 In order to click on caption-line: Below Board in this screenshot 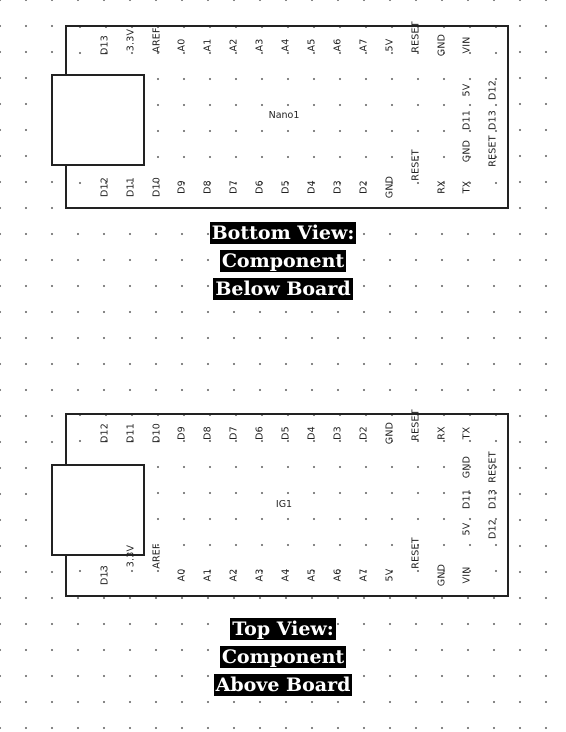, I will do `click(283, 289)`.